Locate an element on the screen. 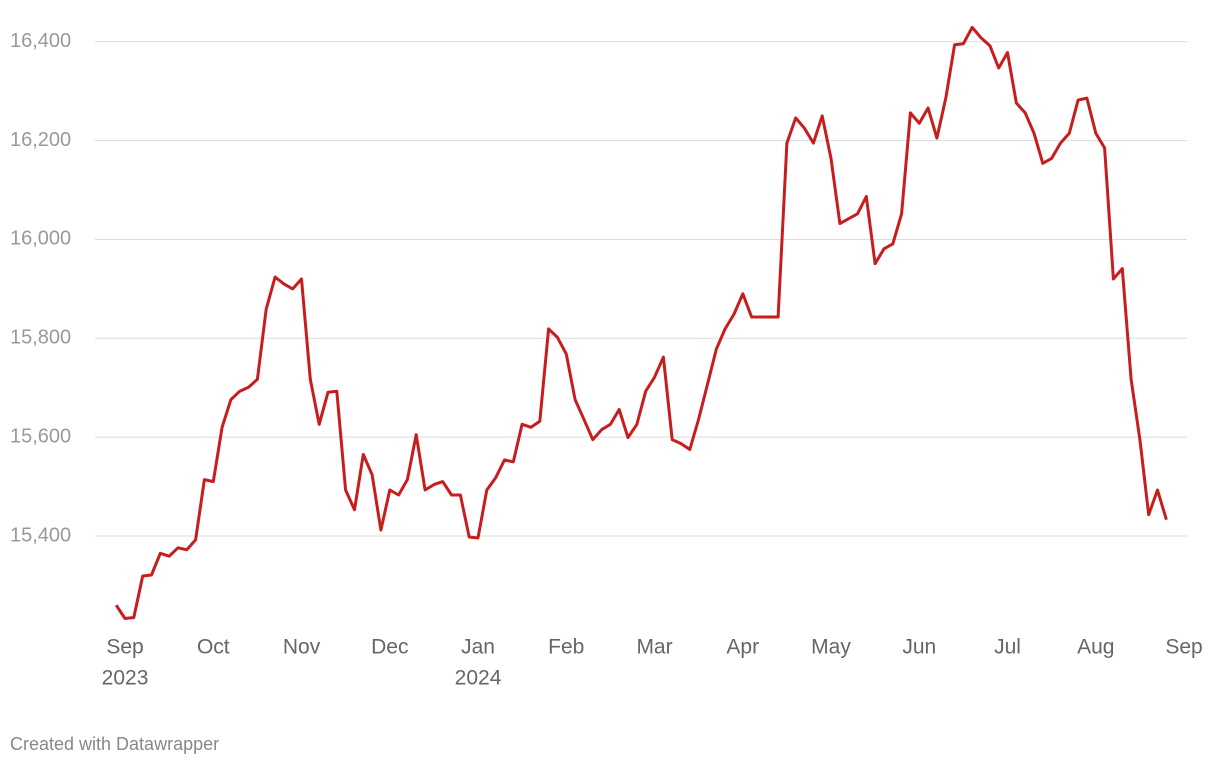  y-tick-label: 16,000 is located at coordinates (40, 239).